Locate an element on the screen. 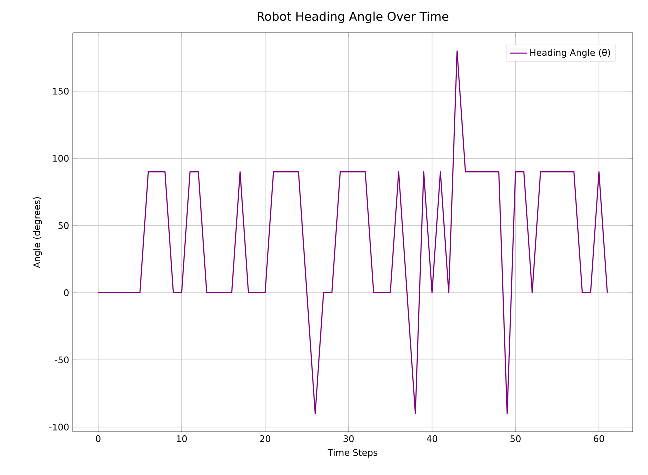 This screenshot has width=648, height=475. legend-label: Heading Angle (θ) is located at coordinates (570, 53).